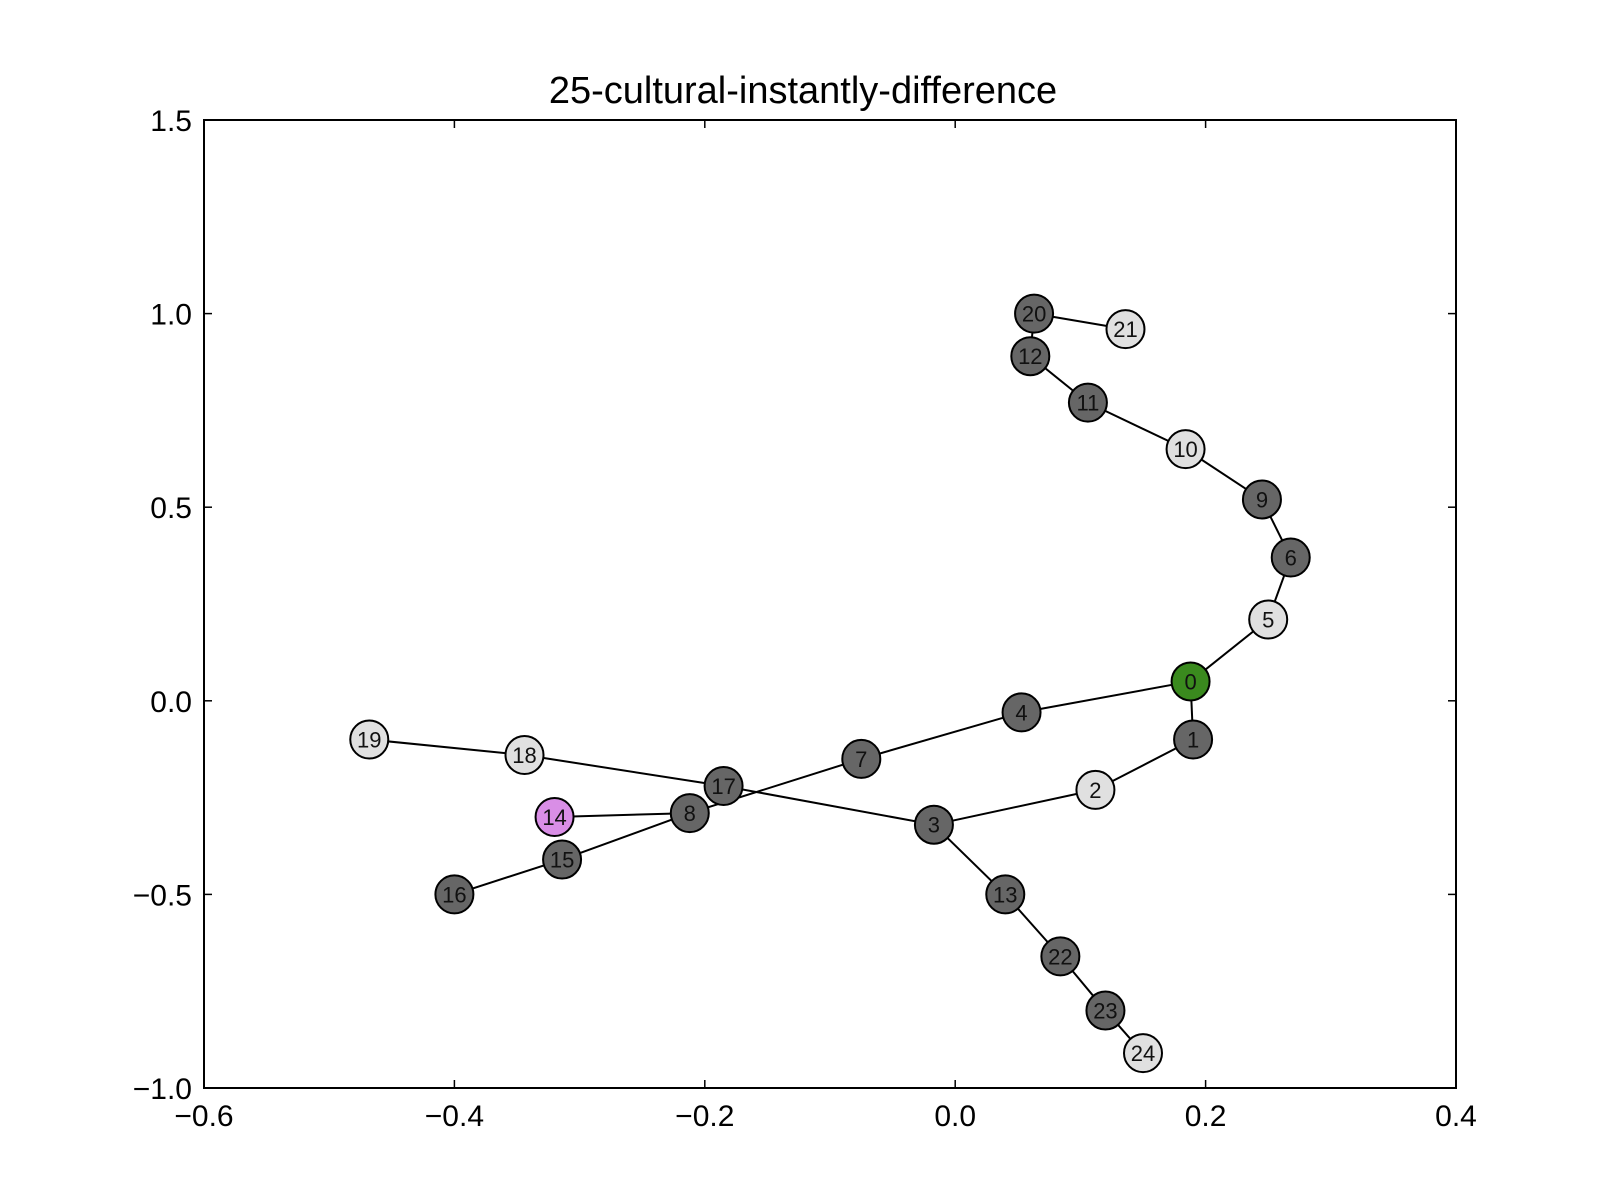  What do you see at coordinates (171, 508) in the screenshot?
I see `y-tick-label: 0.5` at bounding box center [171, 508].